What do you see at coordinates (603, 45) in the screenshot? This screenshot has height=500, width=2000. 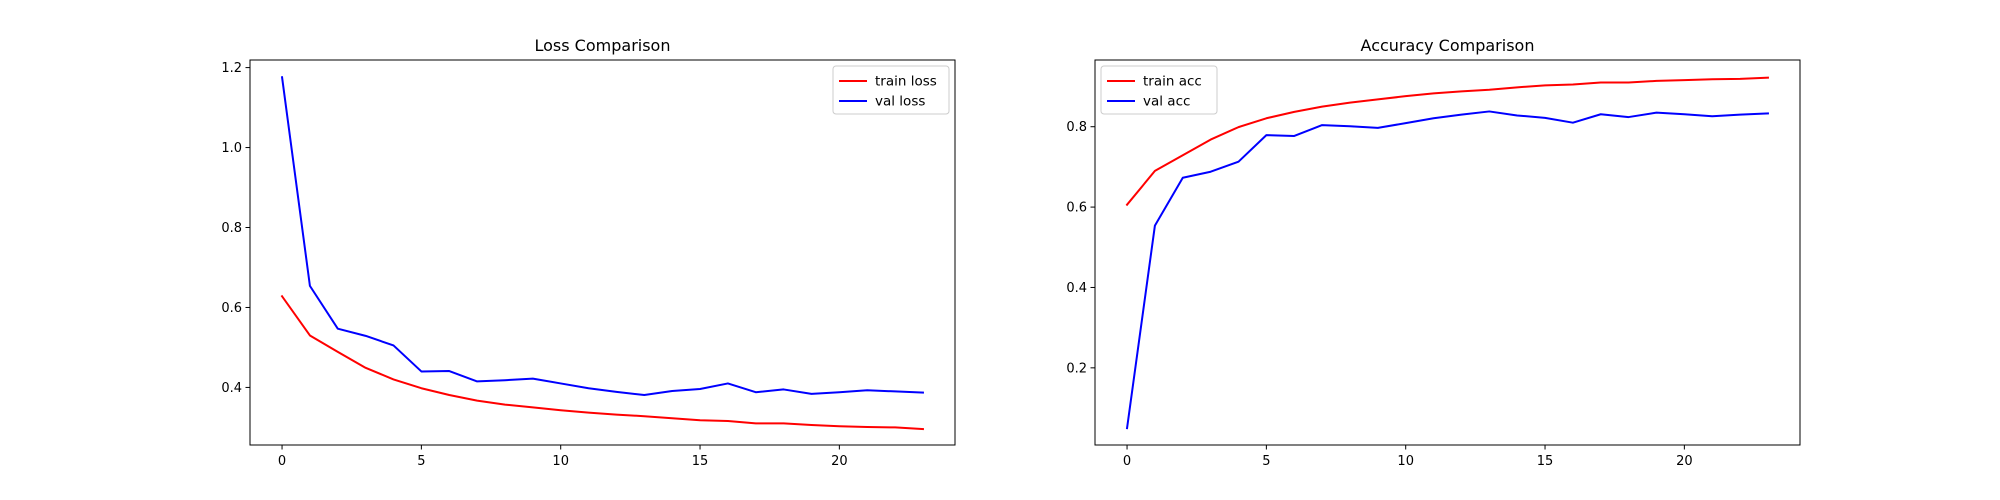 I see `chart-title: Loss Comparison` at bounding box center [603, 45].